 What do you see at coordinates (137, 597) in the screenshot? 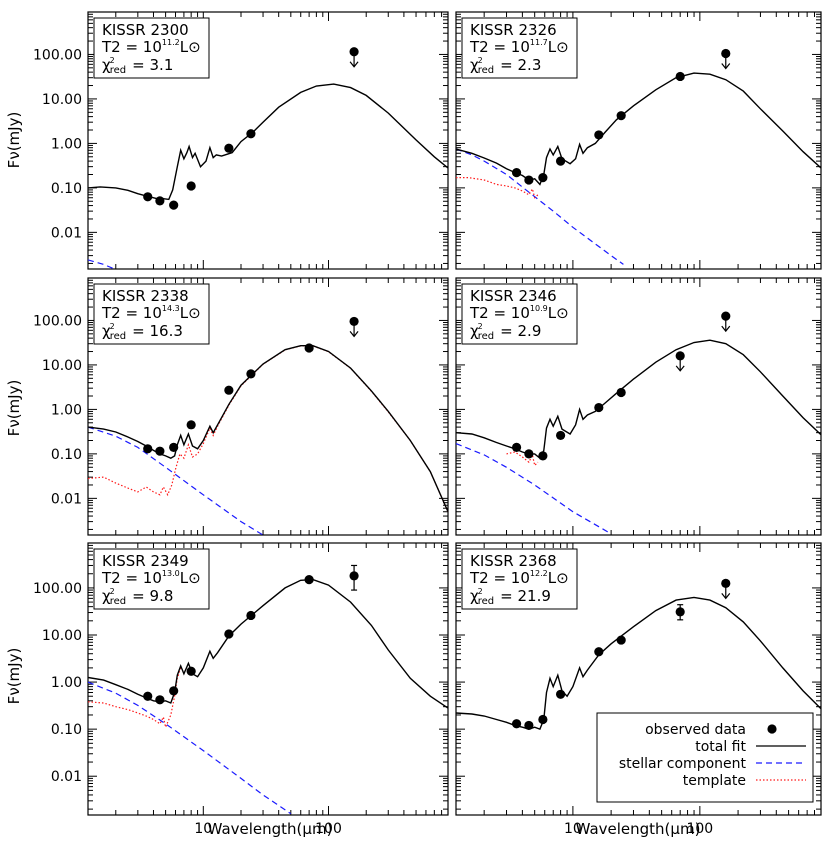
I see `chi-line: χ2 red = 9.8` at bounding box center [137, 597].